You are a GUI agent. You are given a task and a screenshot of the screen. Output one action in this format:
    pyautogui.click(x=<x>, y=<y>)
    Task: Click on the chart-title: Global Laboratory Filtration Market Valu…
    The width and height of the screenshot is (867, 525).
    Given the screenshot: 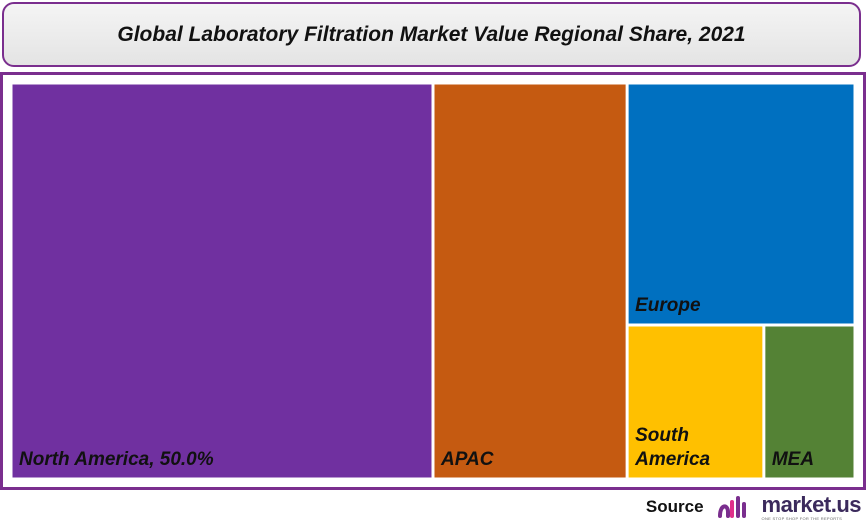 What is the action you would take?
    pyautogui.click(x=431, y=34)
    